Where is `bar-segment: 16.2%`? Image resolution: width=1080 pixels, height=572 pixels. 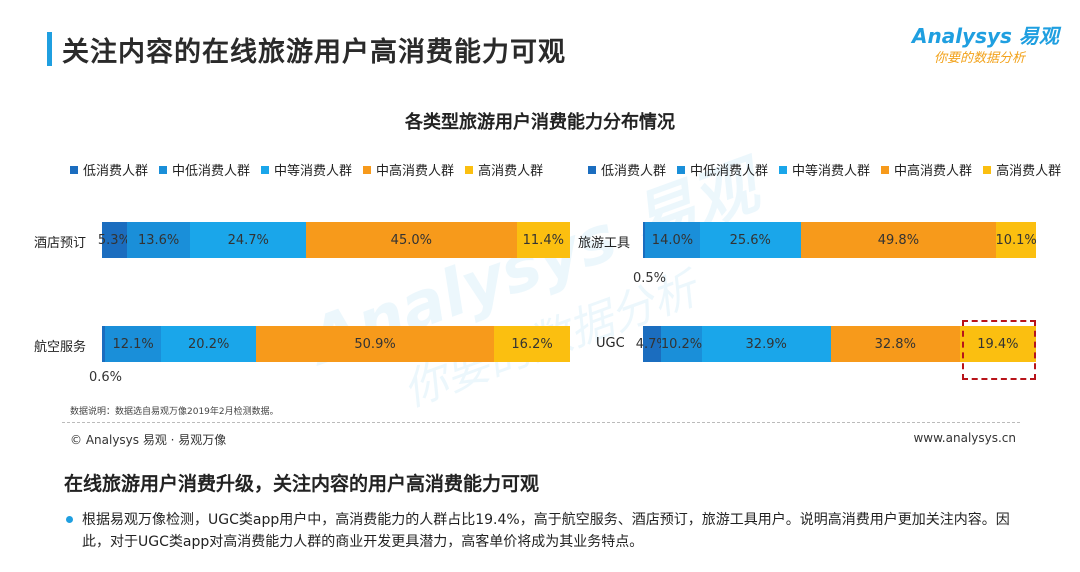
bar-segment: 16.2% is located at coordinates (532, 344).